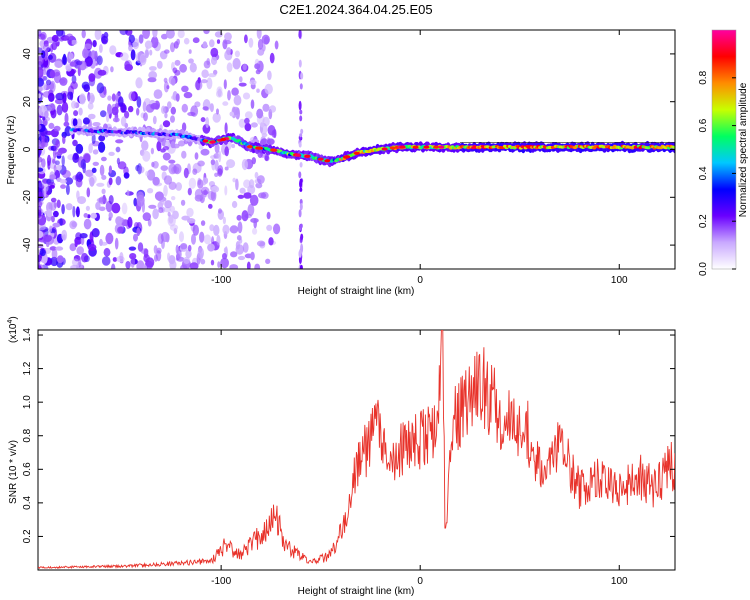 The image size is (750, 600). I want to click on colorbar-label: Normalized spectral amplitude, so click(743, 149).